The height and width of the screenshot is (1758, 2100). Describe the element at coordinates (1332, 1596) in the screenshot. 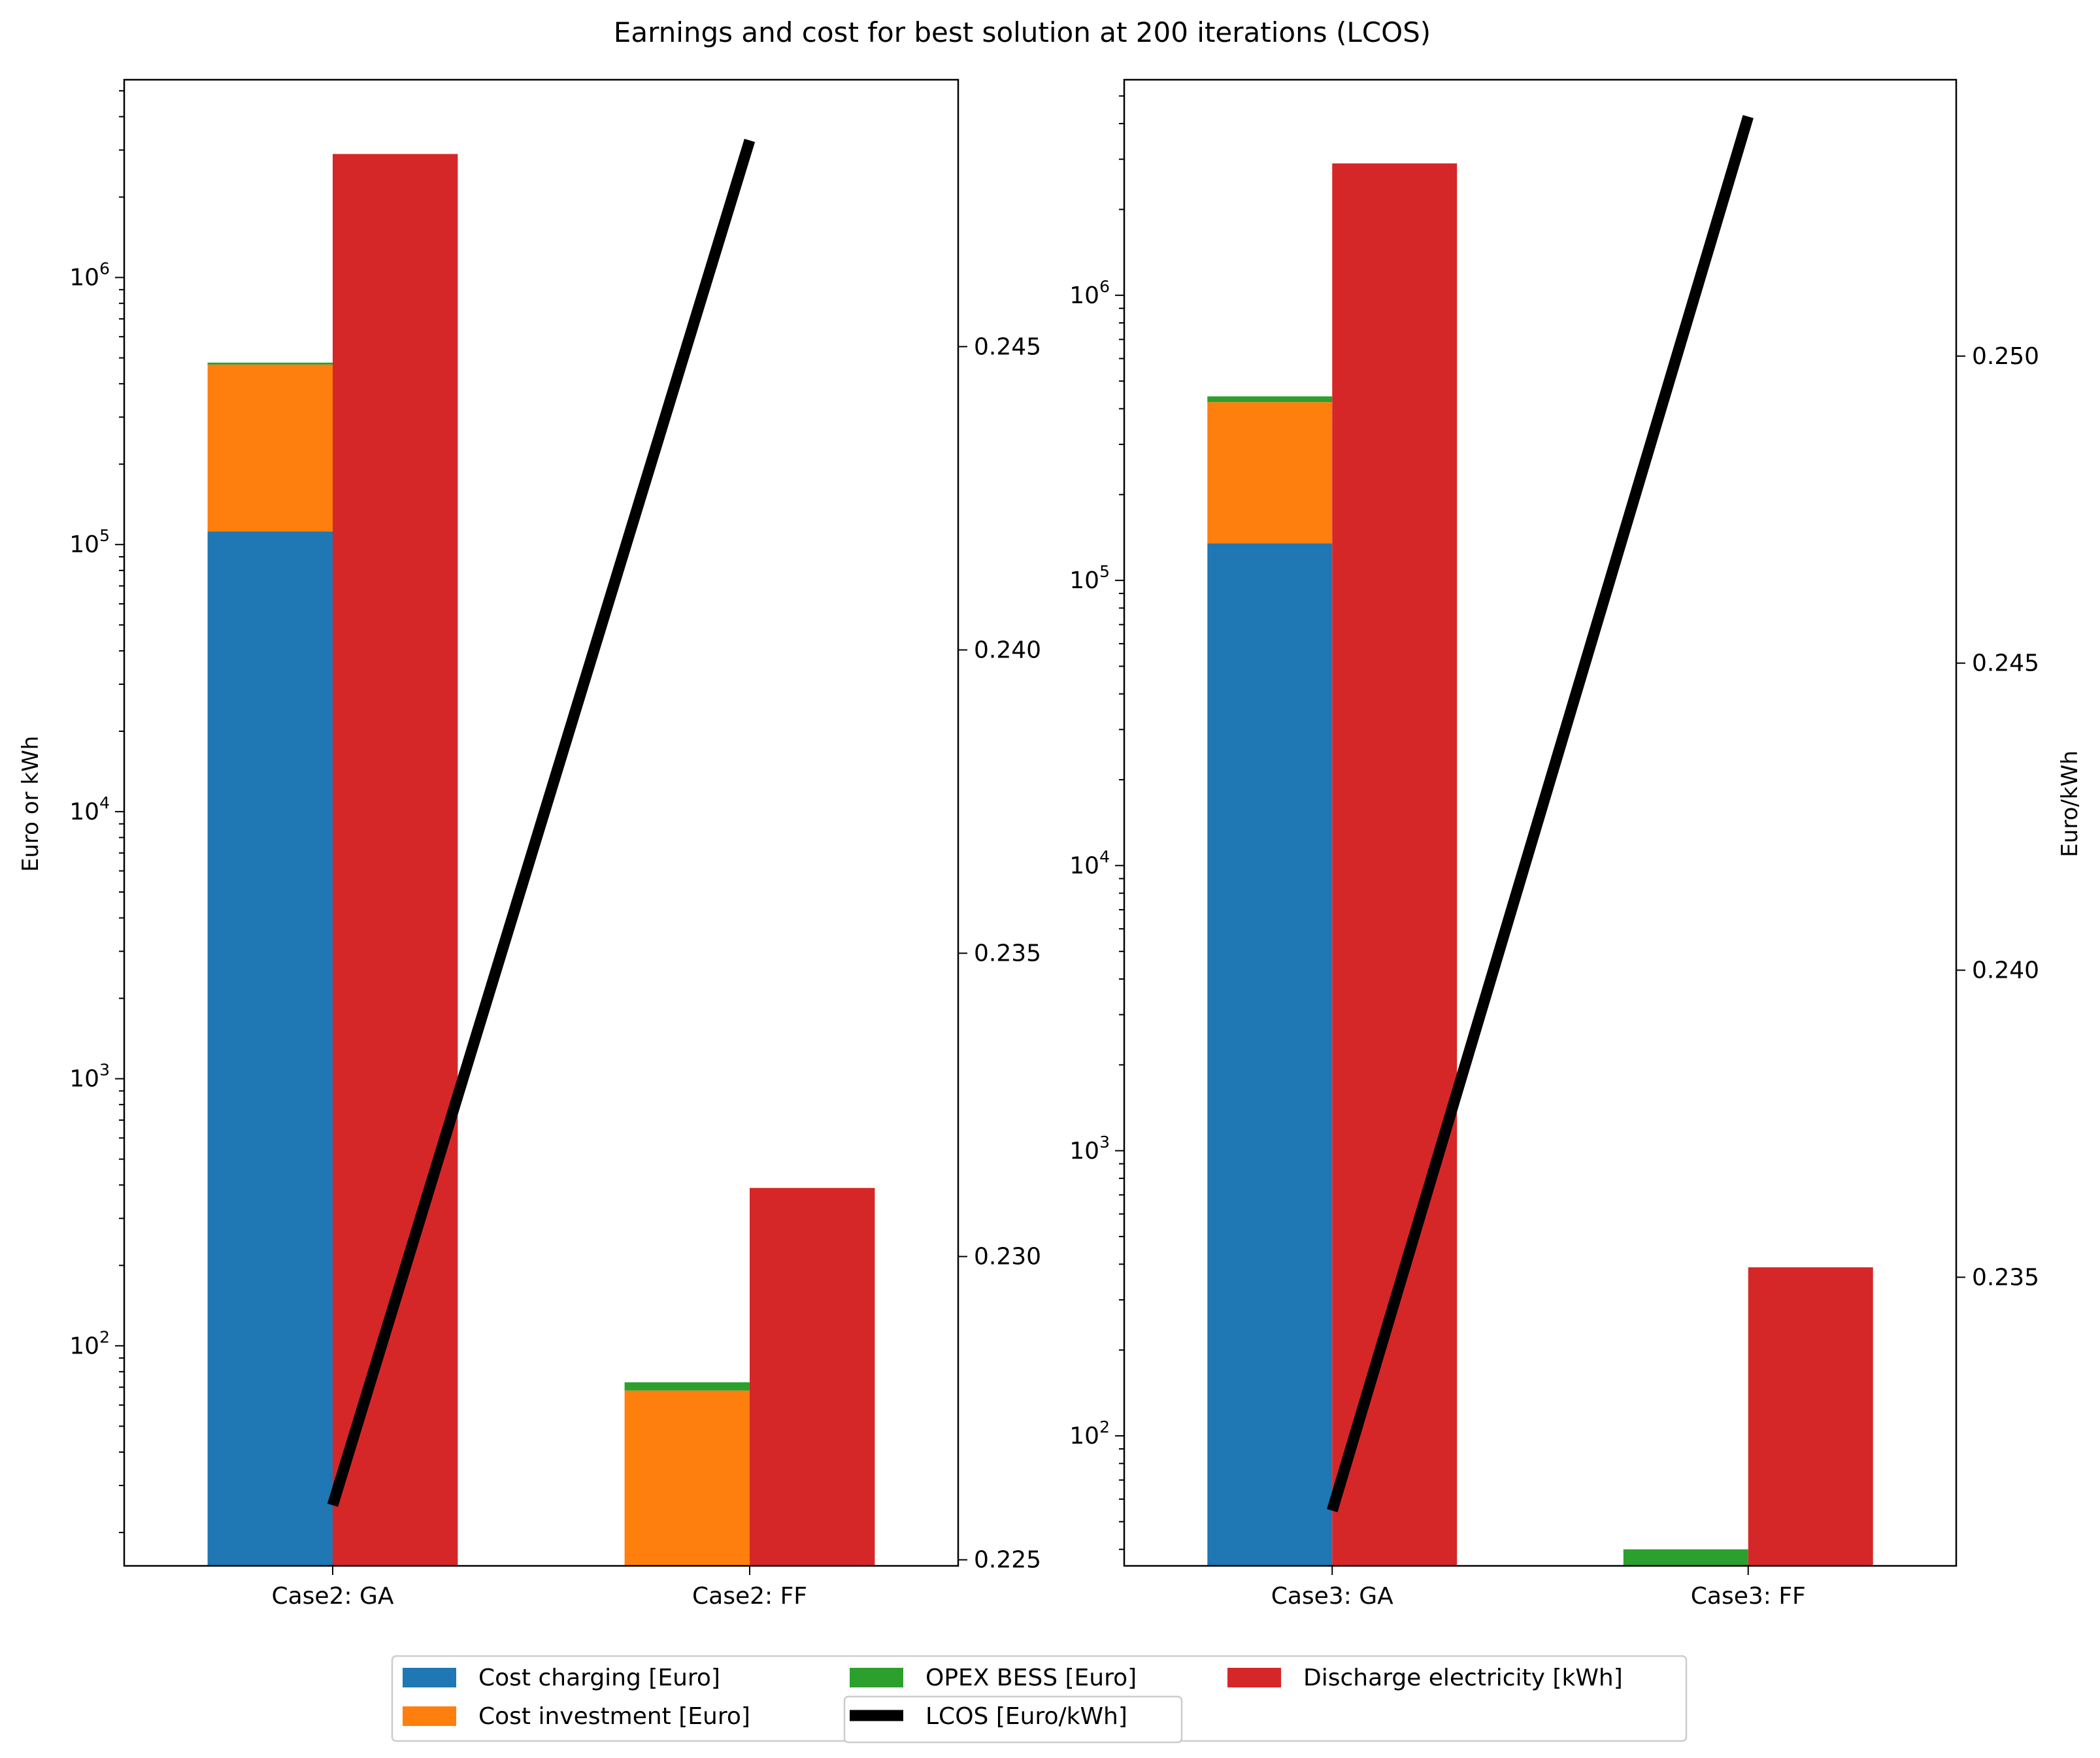

I see `x-tick-label: Case3: GA` at that location.